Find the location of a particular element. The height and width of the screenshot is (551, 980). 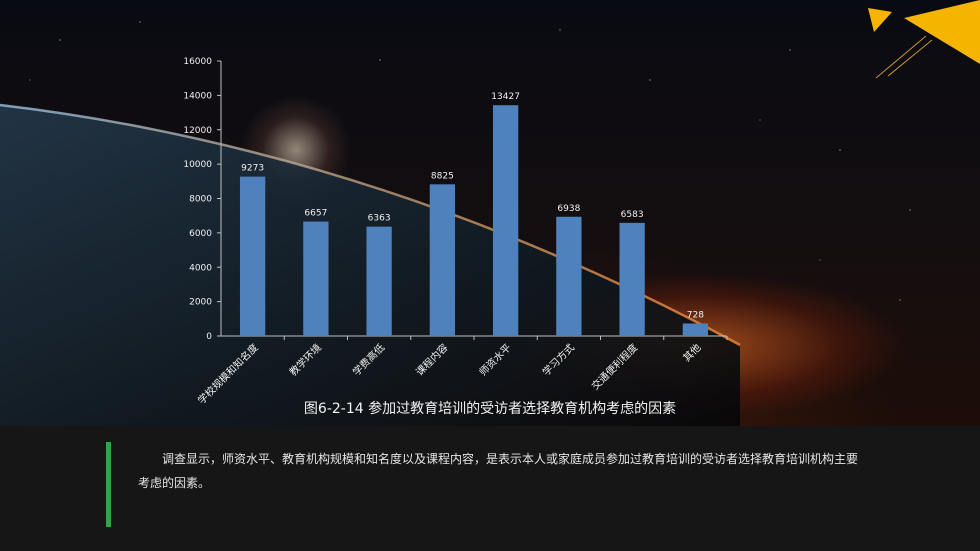

category-labels: 学校规模和知名度 教学环境 学费高低 课程内容 师资水平 学习方式 交通便利程度 其他 is located at coordinates (449, 374).